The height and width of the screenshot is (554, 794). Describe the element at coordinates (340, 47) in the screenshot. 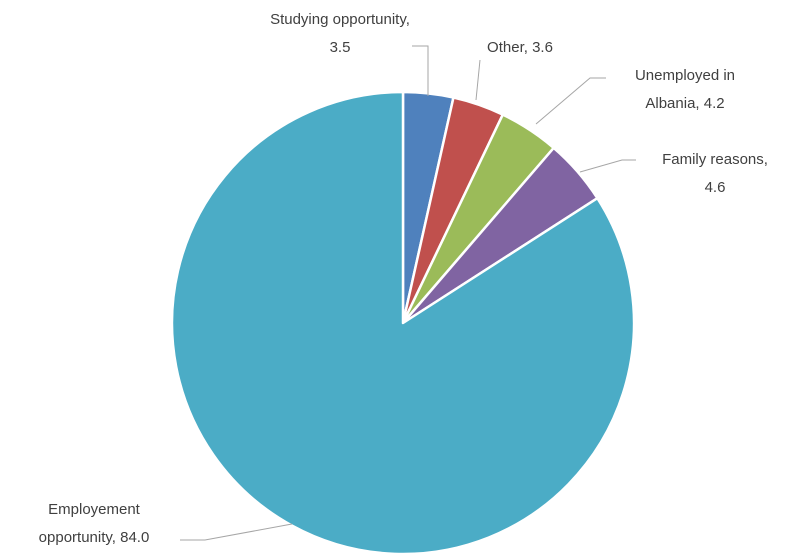

I see `label-value: 3.5` at that location.